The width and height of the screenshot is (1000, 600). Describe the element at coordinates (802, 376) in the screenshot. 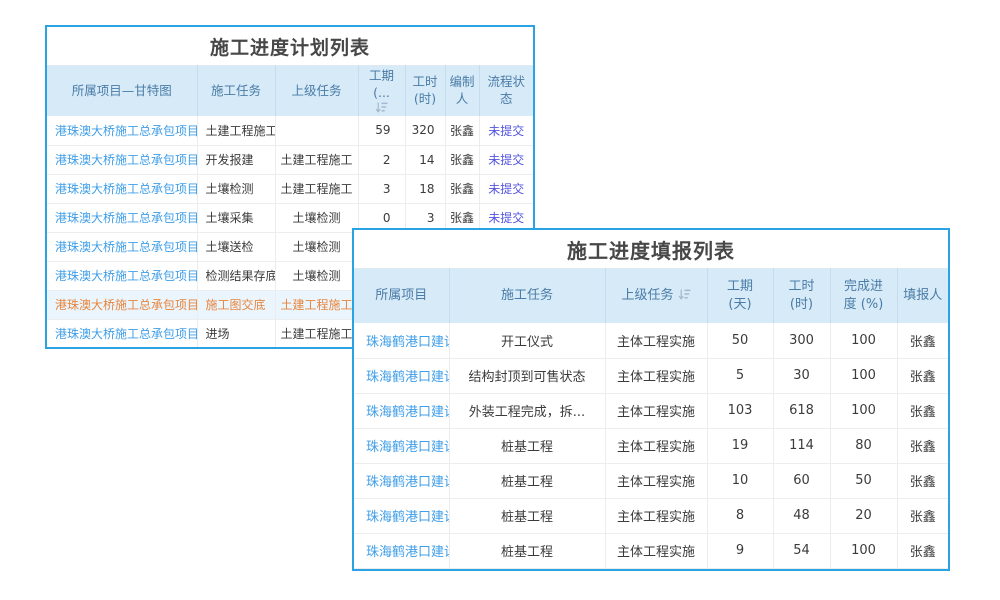

I see `hours-cell: 30` at that location.